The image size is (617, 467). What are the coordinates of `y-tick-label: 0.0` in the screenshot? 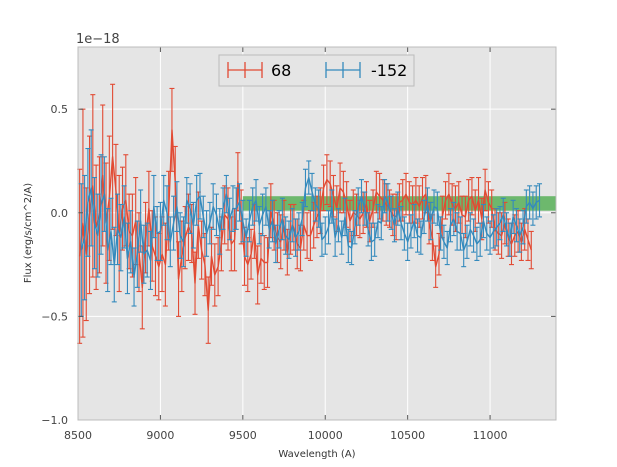 It's located at (60, 213).